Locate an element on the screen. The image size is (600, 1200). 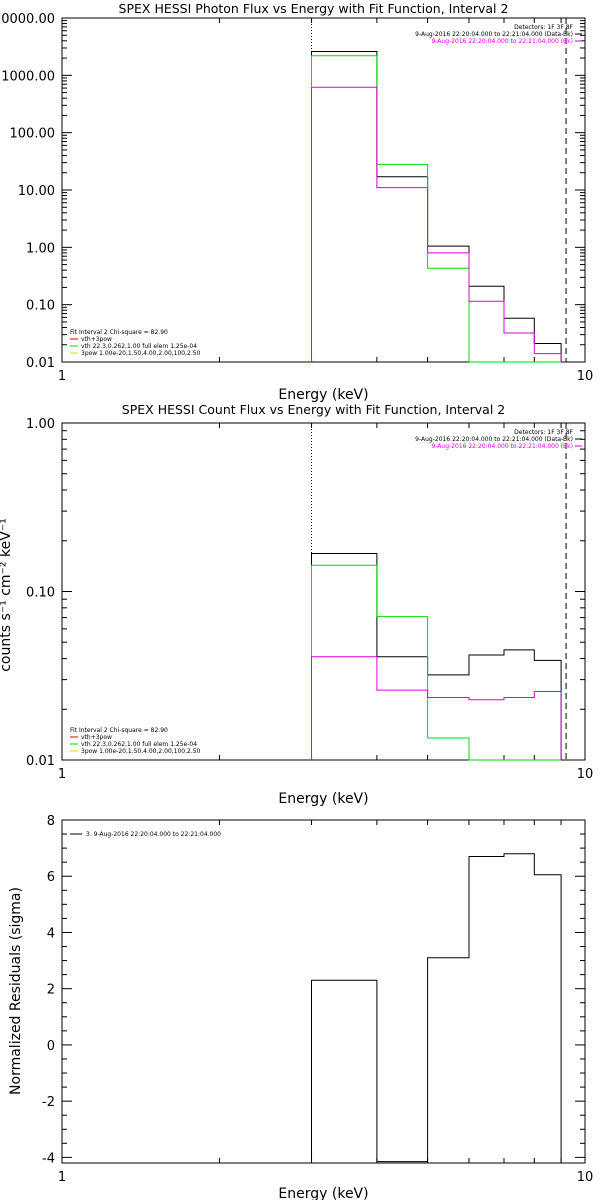
y-tick-label: 100.00 is located at coordinates (33, 134).